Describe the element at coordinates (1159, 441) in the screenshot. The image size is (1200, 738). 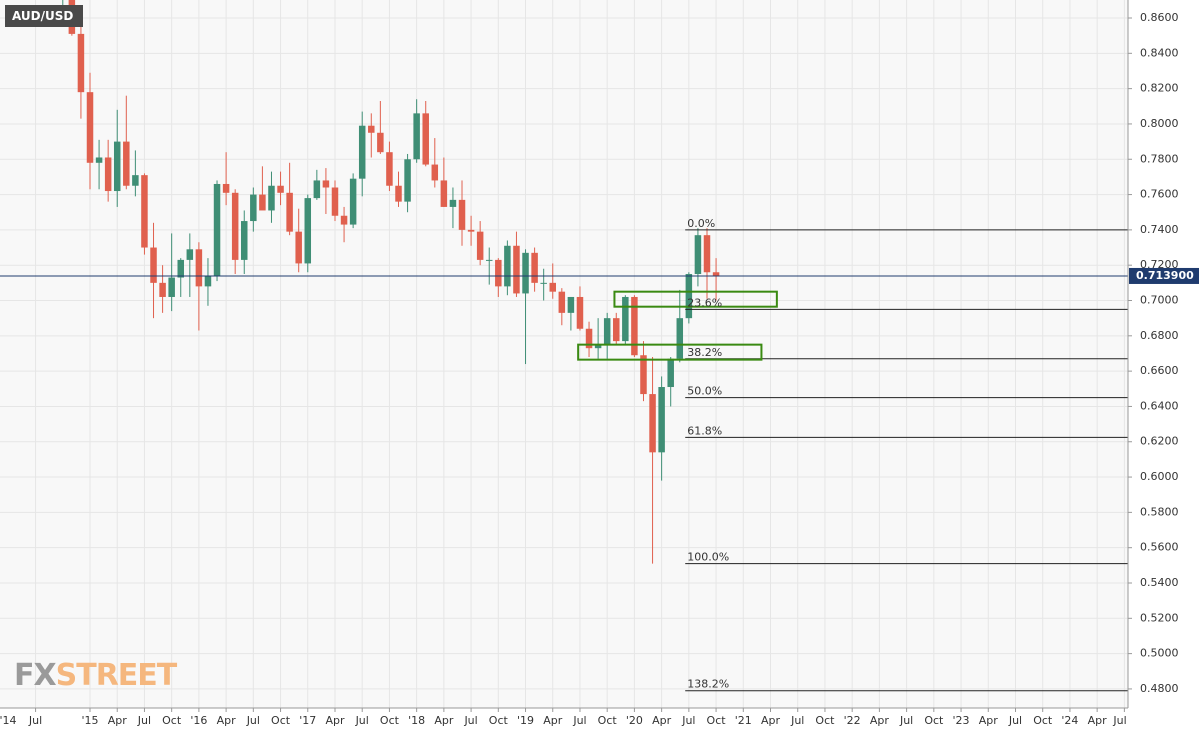
I see `y-tick-label: 0.6200` at that location.